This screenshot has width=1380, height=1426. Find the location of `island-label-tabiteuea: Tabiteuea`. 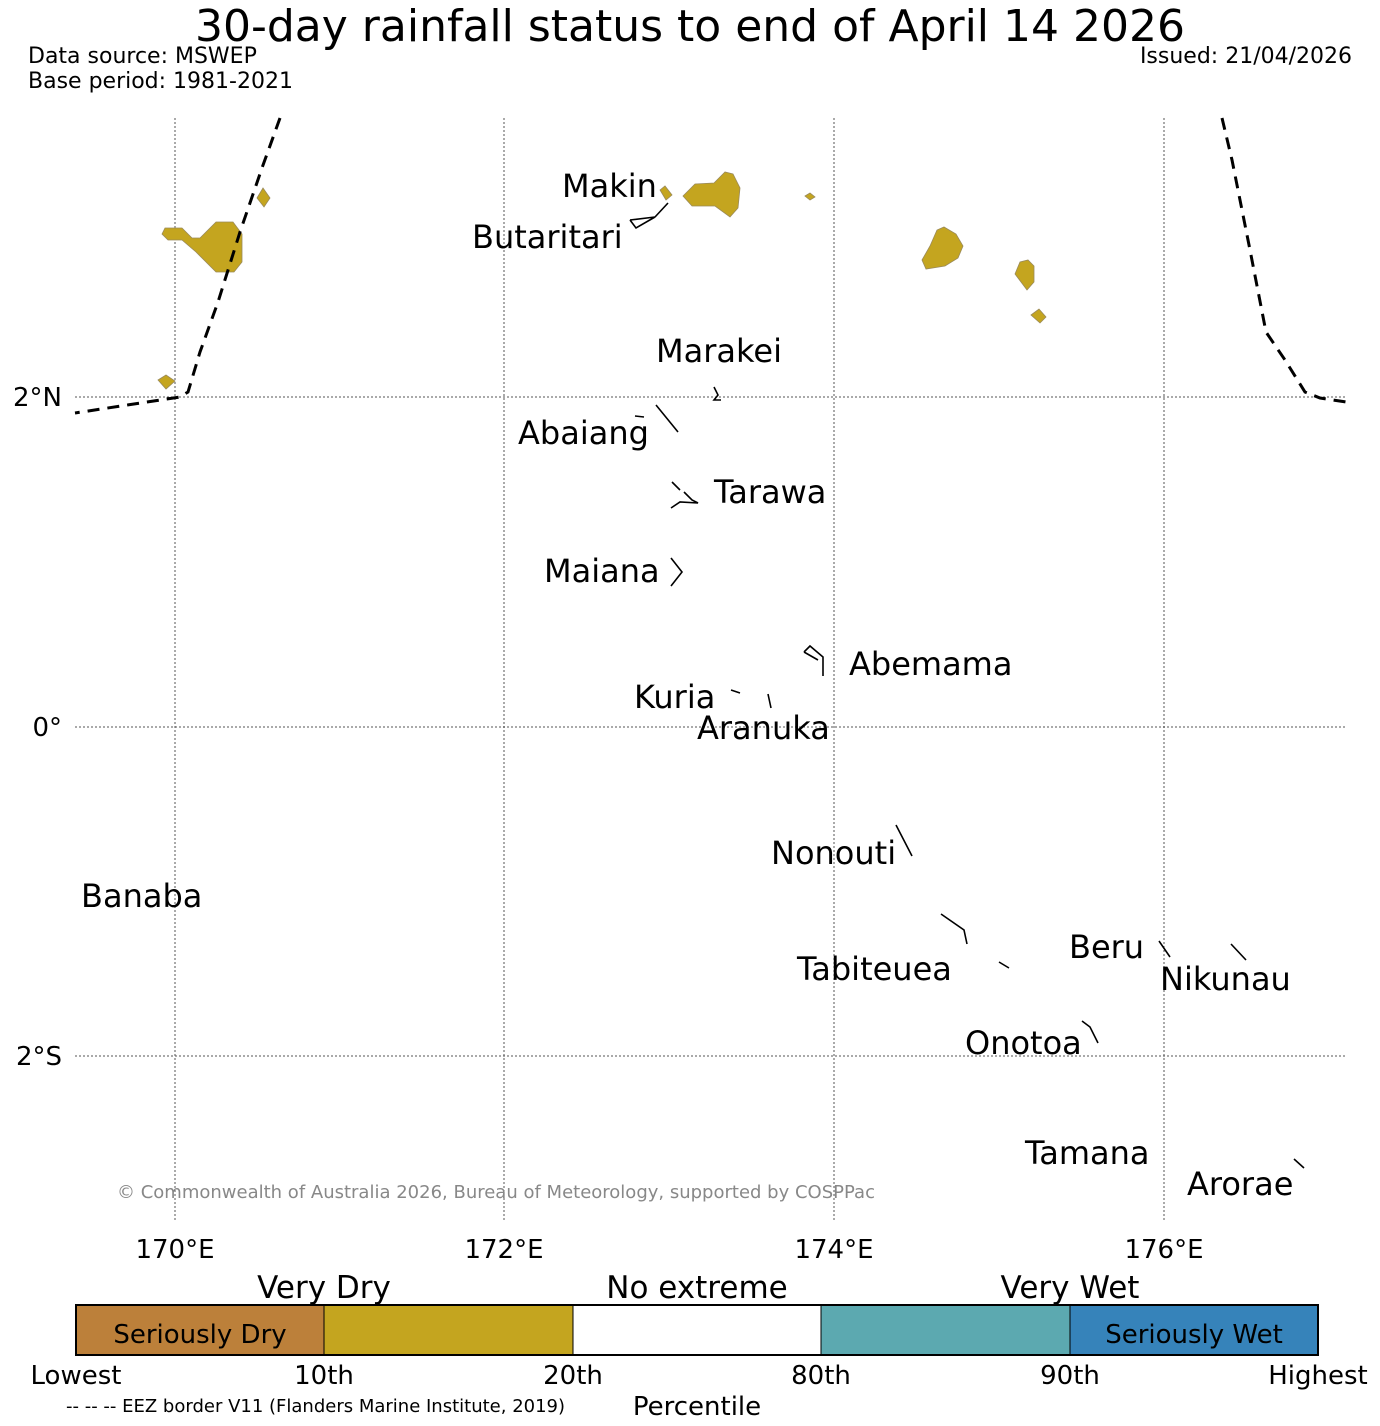

island-label-tabiteuea: Tabiteuea is located at coordinates (874, 969).